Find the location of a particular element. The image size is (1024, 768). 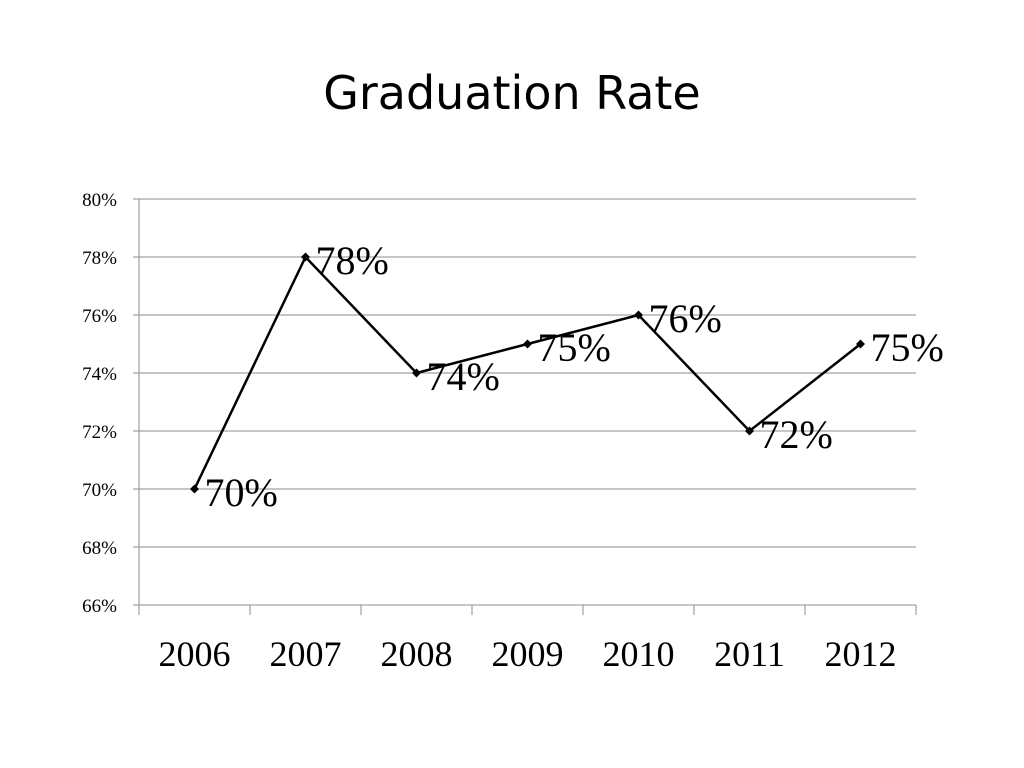

data-label: 72% is located at coordinates (796, 434).